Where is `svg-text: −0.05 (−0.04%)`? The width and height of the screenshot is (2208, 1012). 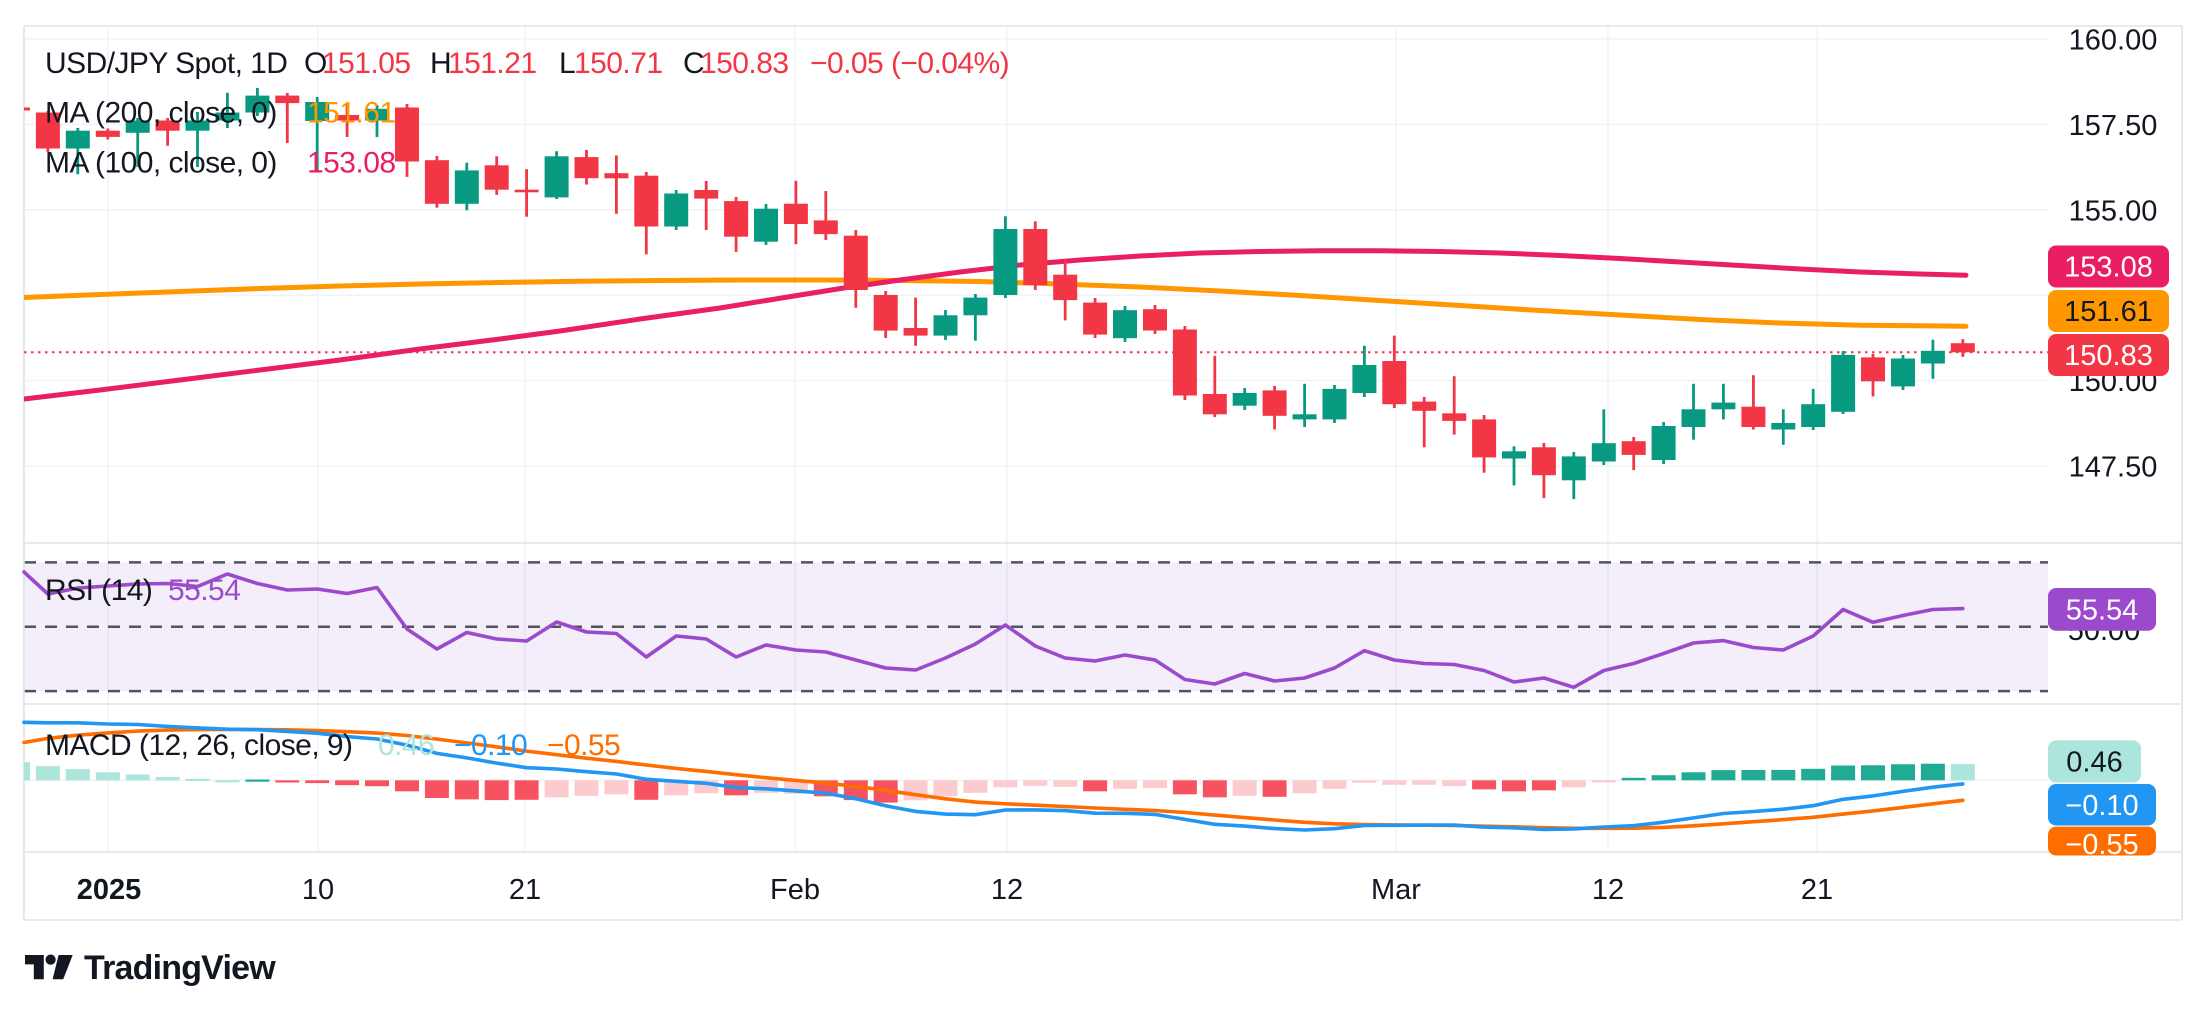 svg-text: −0.05 (−0.04%) is located at coordinates (909, 63).